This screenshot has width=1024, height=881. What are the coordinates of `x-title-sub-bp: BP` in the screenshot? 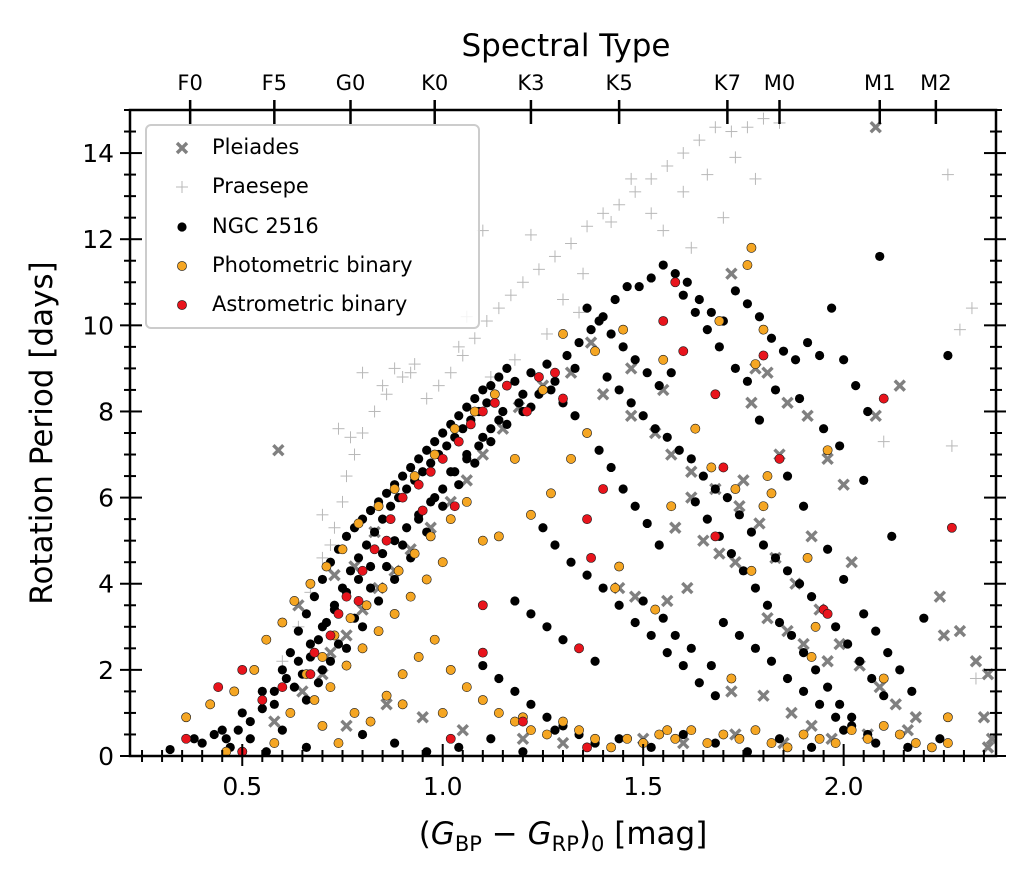 It's located at (468, 844).